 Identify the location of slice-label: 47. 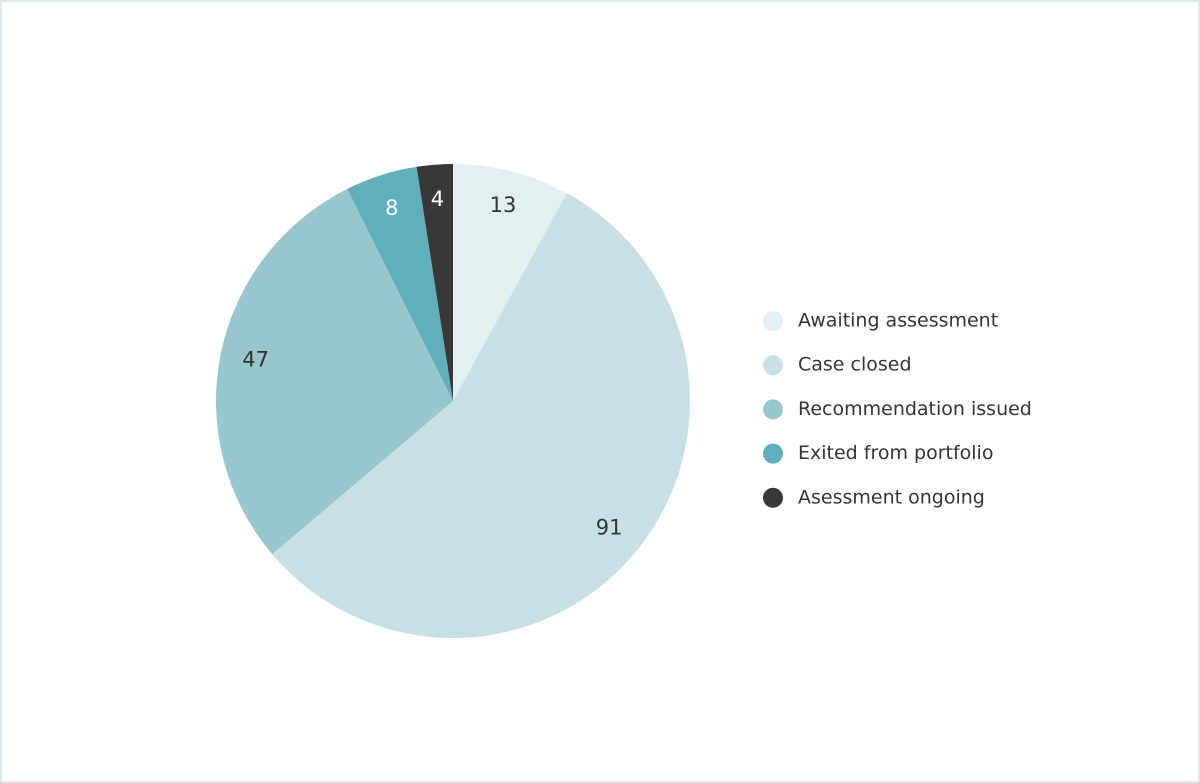
(255, 360).